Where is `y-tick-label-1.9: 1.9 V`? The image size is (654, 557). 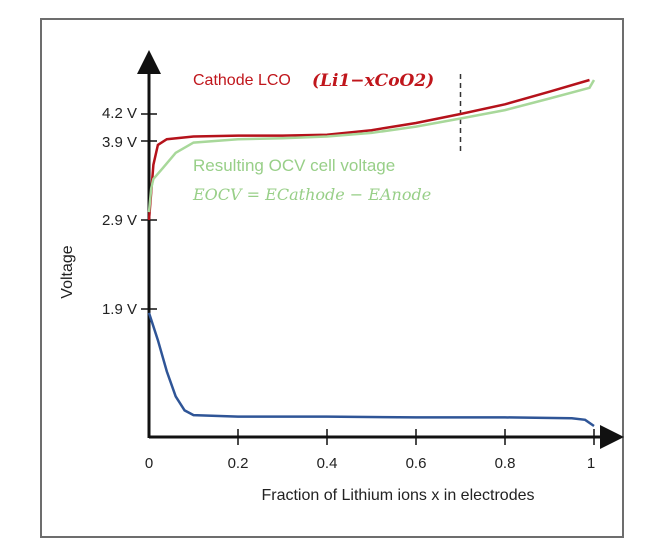 y-tick-label-1.9: 1.9 V is located at coordinates (119, 309).